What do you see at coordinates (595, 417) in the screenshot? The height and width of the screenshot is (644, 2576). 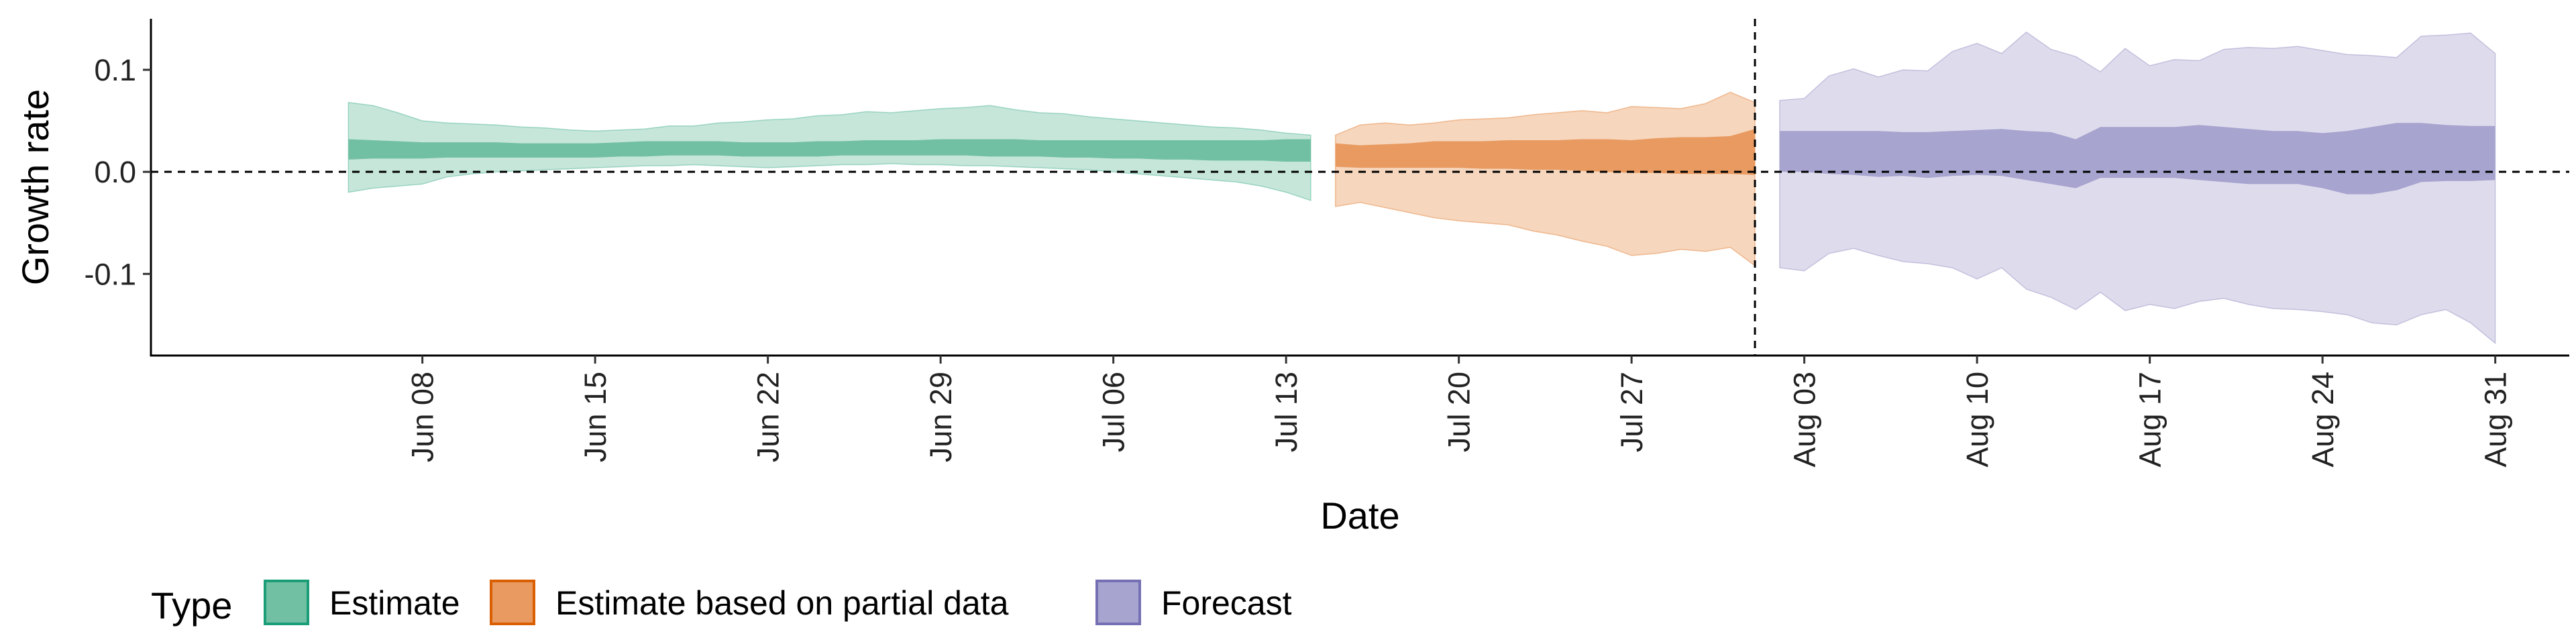 I see `x-tick-label: Jun 15` at bounding box center [595, 417].